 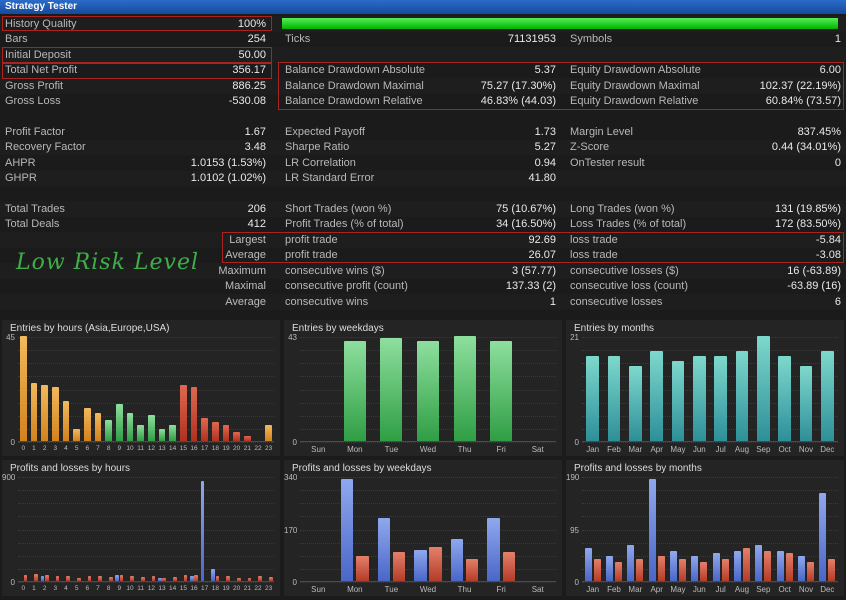 I want to click on stat-cell: profit trade 92.69, so click(x=416, y=240).